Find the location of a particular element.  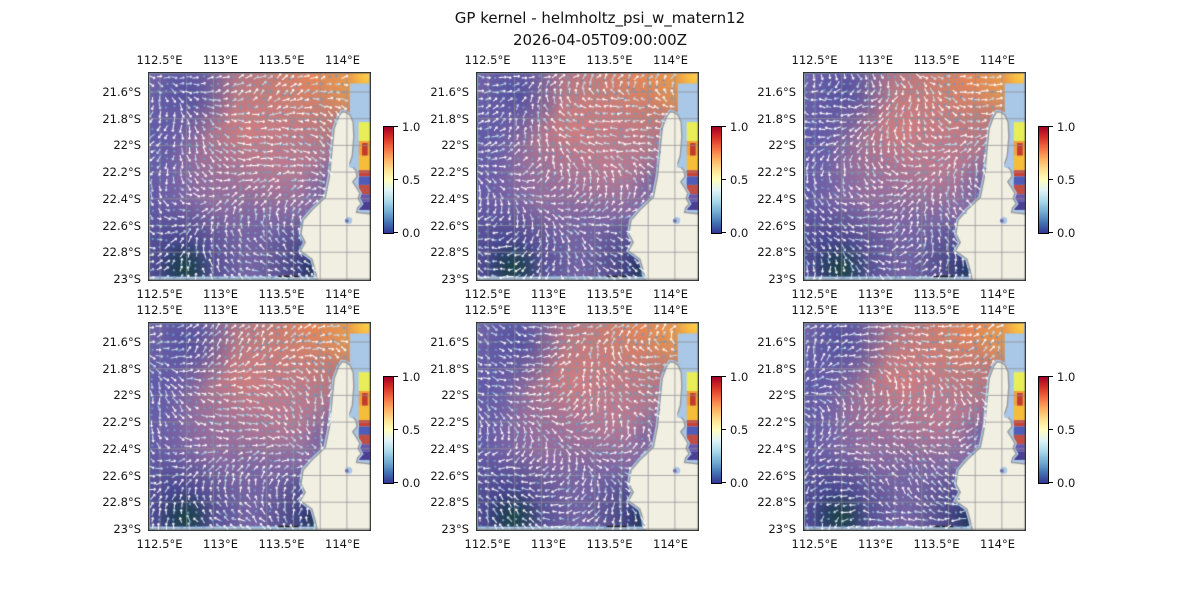

figure-subtitle: 2026-04-05T09:00:00Z is located at coordinates (600, 40).